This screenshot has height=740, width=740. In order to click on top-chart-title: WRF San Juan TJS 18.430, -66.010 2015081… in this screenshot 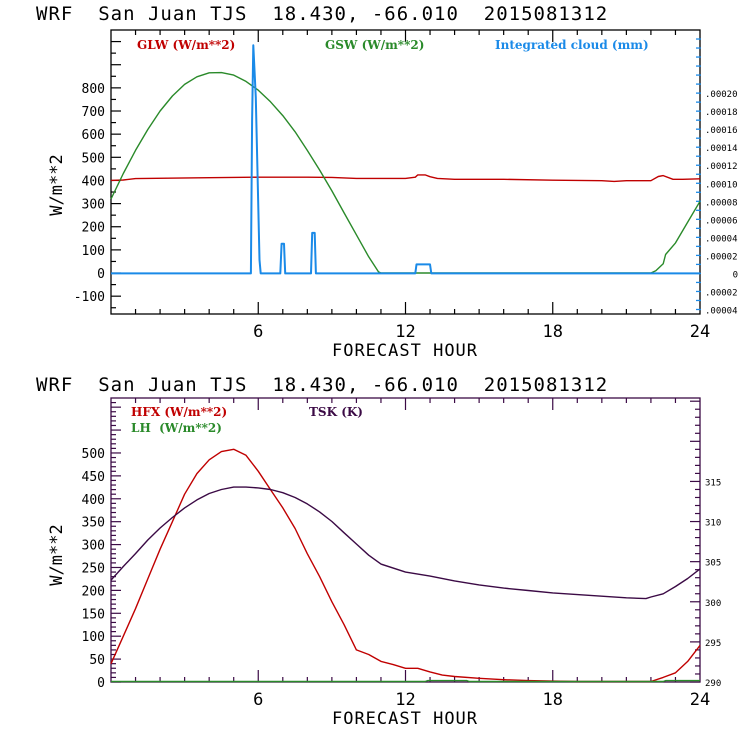, I will do `click(322, 14)`.